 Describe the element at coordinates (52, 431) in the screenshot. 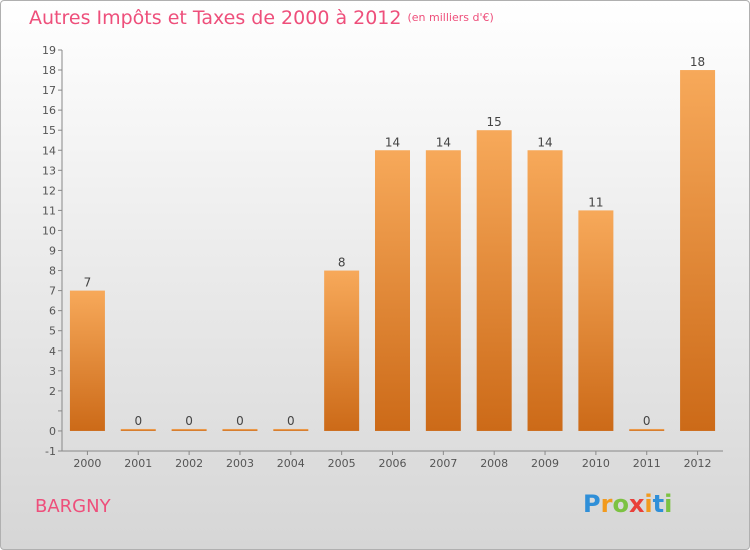

I see `y-tick-label: 0` at that location.